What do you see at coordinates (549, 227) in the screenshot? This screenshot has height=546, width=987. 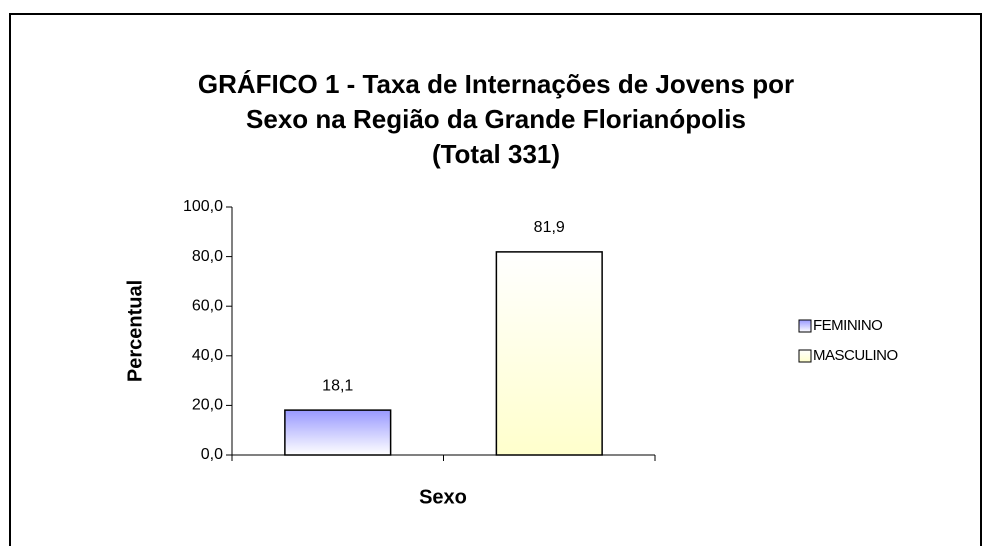 I see `data-label: 81,9` at bounding box center [549, 227].